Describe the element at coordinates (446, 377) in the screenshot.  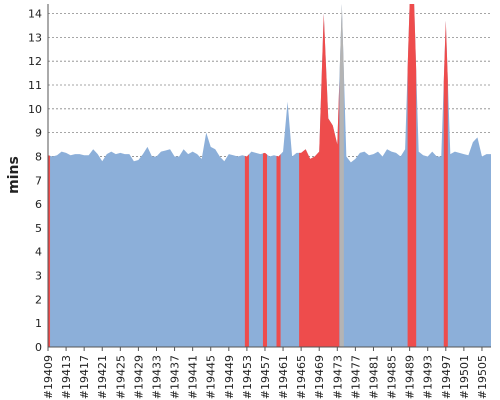
I see `x-tick-label: #19497` at that location.